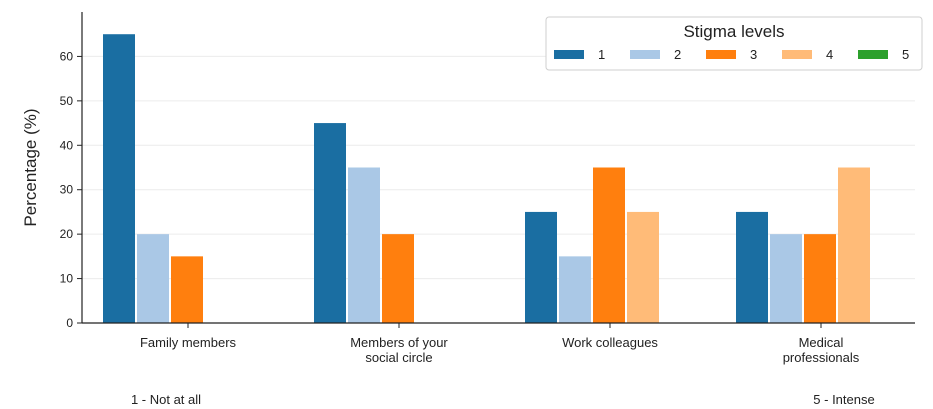 This screenshot has height=409, width=933. I want to click on y-tick-label: 0, so click(69, 323).